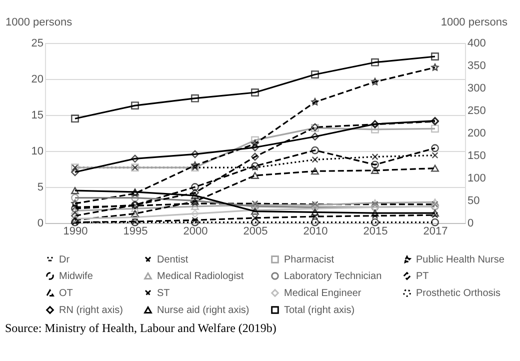  I want to click on legend-label: Prosthetic Orthosis, so click(458, 293).